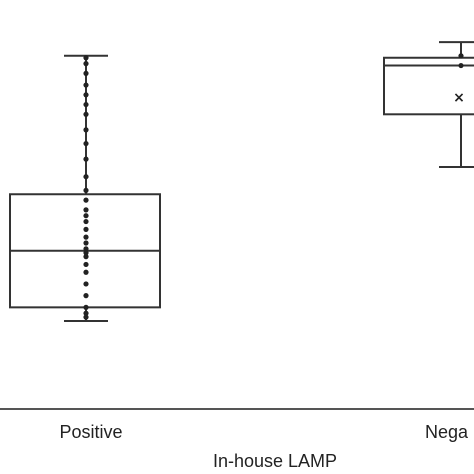 The height and width of the screenshot is (474, 474). I want to click on negative-box, so click(428, 86).